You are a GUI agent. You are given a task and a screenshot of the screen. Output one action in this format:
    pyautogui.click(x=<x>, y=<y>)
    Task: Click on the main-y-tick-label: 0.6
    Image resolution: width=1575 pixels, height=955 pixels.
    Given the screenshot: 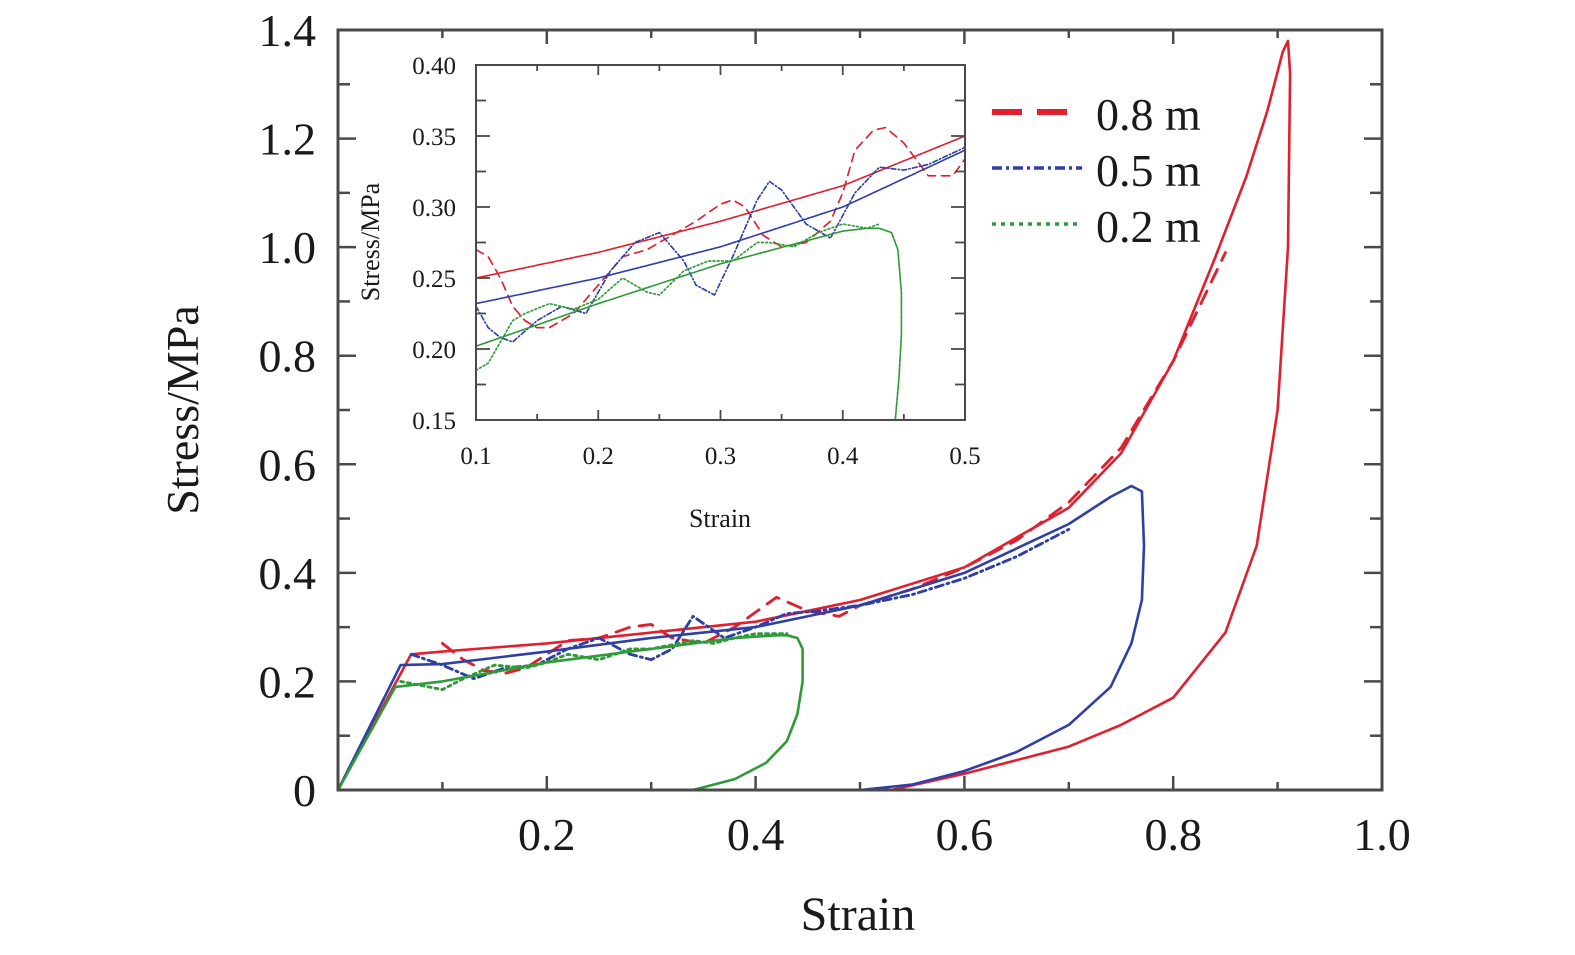 What is the action you would take?
    pyautogui.click(x=288, y=464)
    